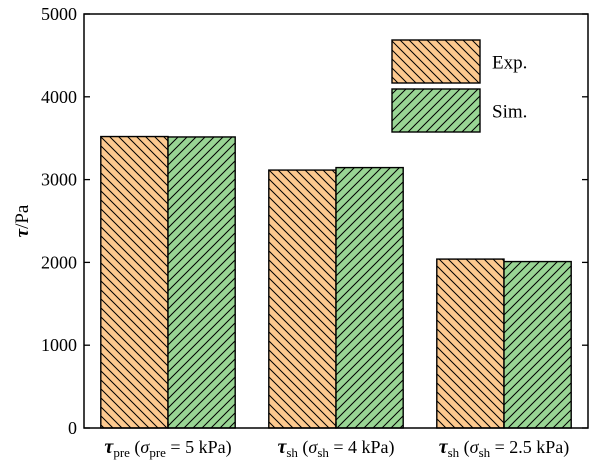 The image size is (596, 464). I want to click on y-axis-title-symbol: τ, so click(22, 232).